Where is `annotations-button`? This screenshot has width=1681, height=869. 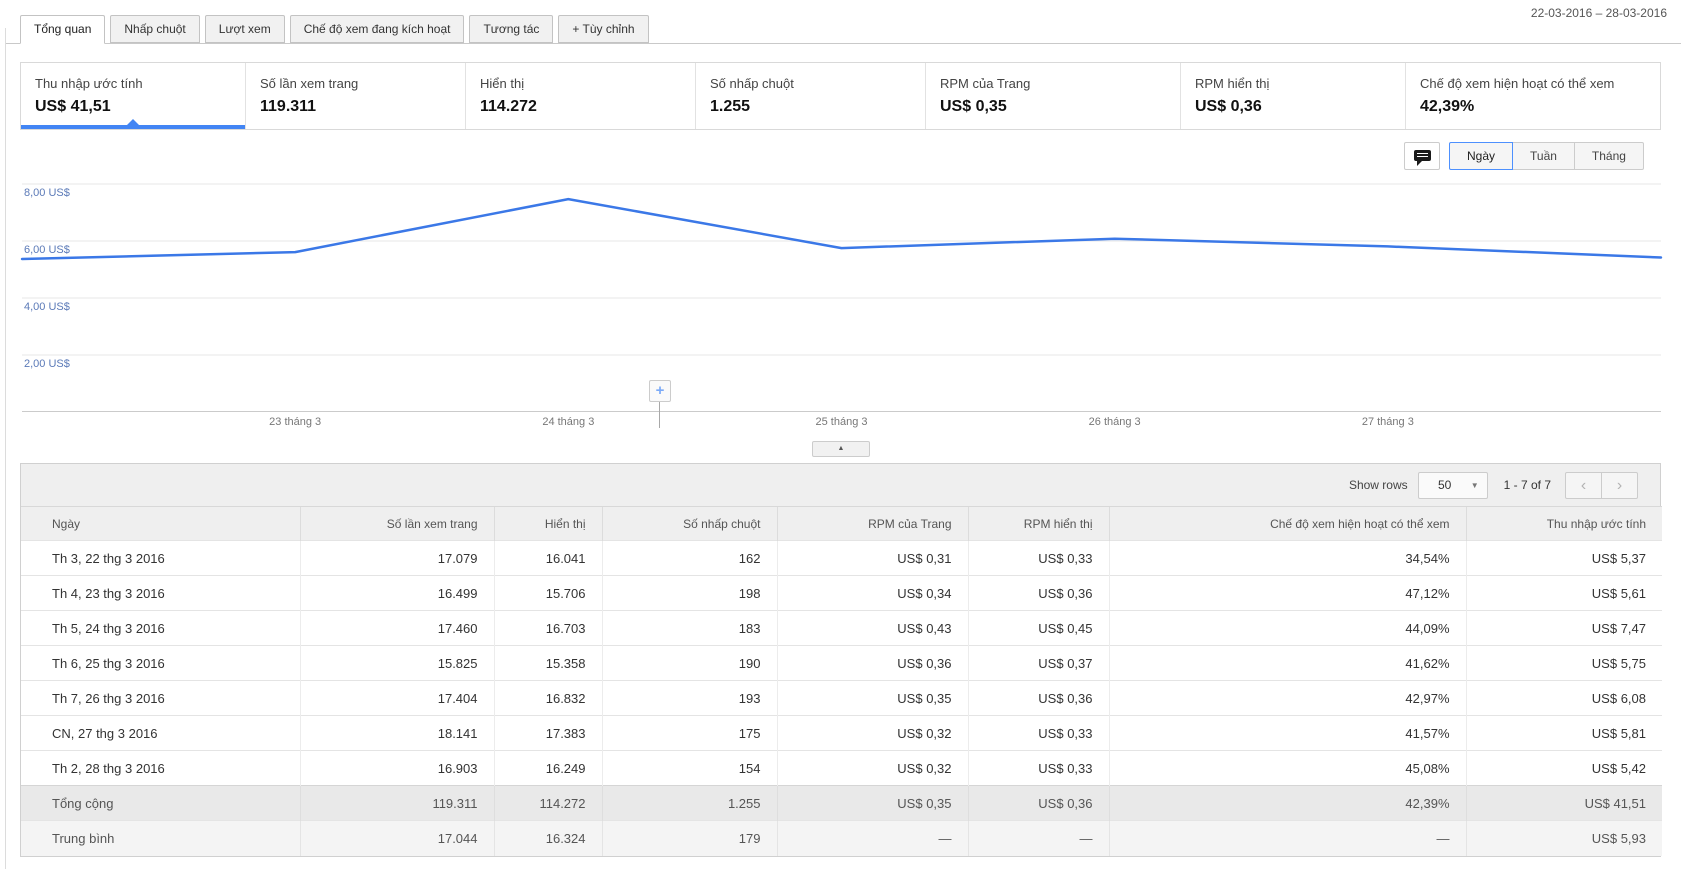
annotations-button is located at coordinates (1422, 156).